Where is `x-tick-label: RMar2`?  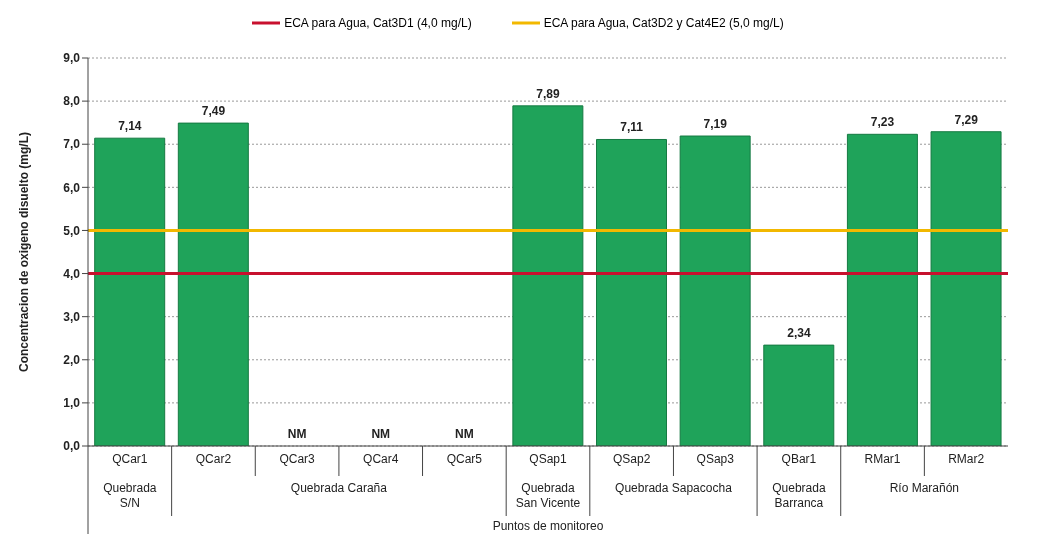
x-tick-label: RMar2 is located at coordinates (966, 458).